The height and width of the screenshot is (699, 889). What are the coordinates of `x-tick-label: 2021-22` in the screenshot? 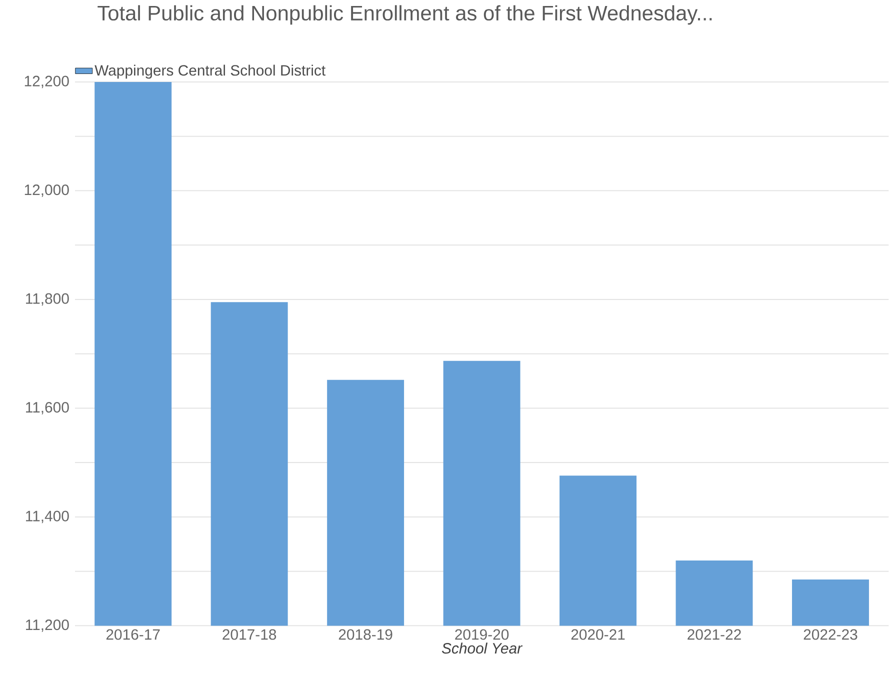 It's located at (714, 634).